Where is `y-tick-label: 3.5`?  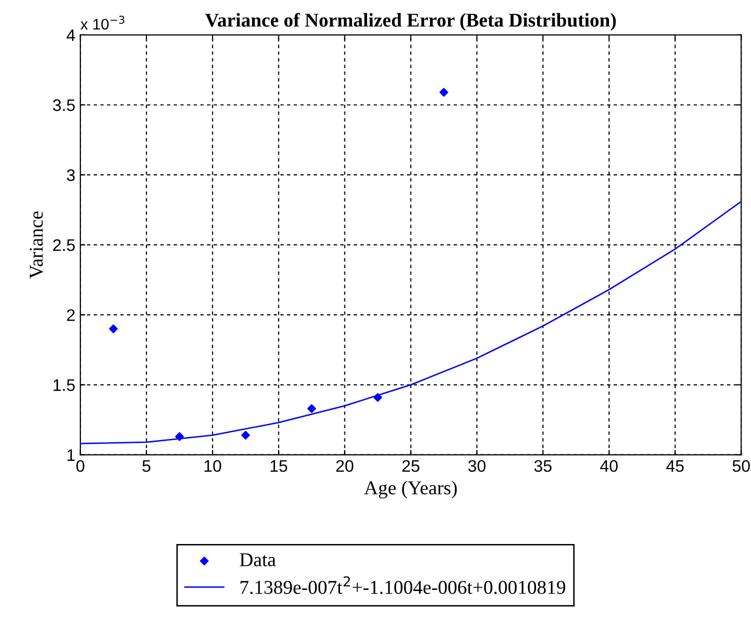 y-tick-label: 3.5 is located at coordinates (63, 105).